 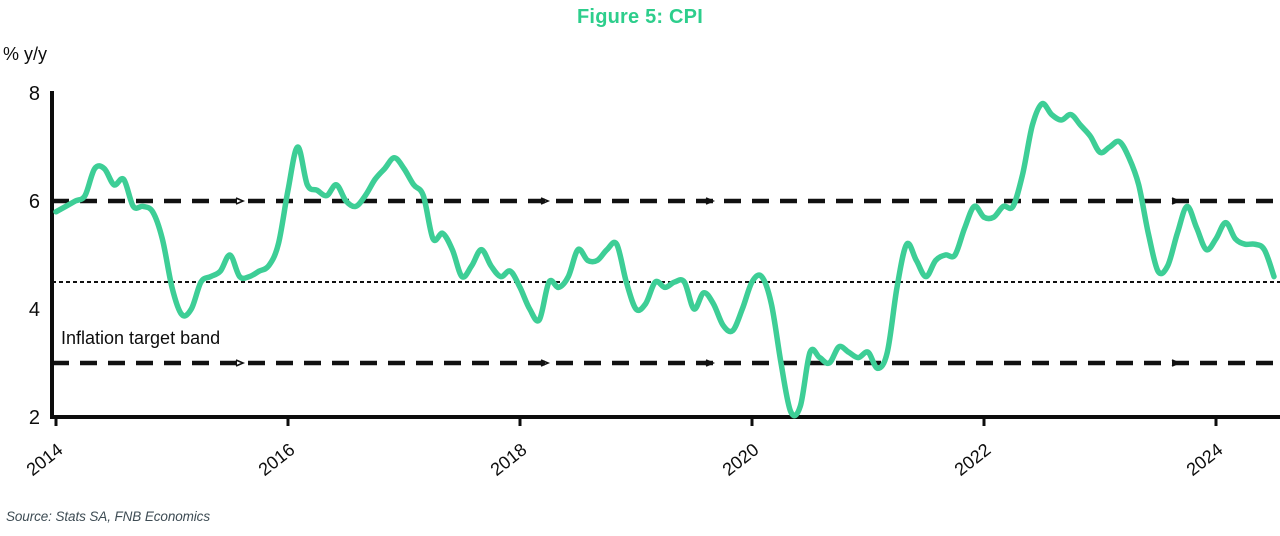 I want to click on y-tick-label: 4, so click(x=34, y=310).